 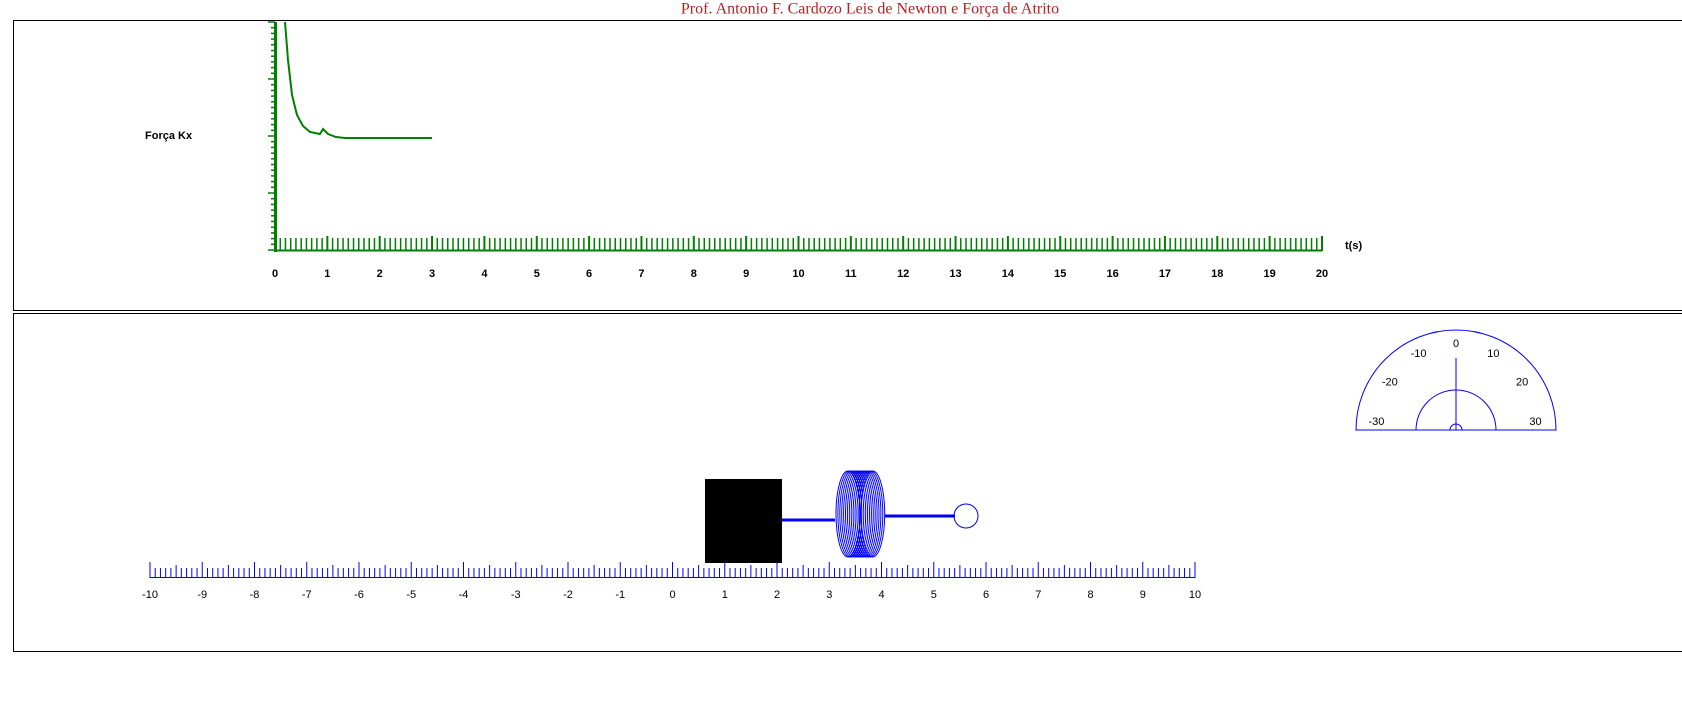 I want to click on ruler-tick-label: -7, so click(x=307, y=595).